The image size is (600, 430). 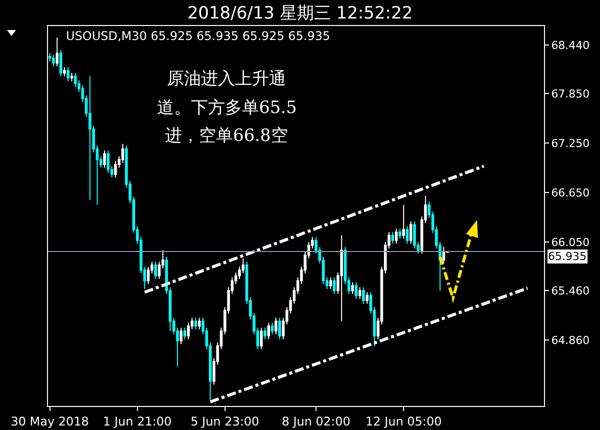 What do you see at coordinates (570, 242) in the screenshot?
I see `y-tick-label: 66.050` at bounding box center [570, 242].